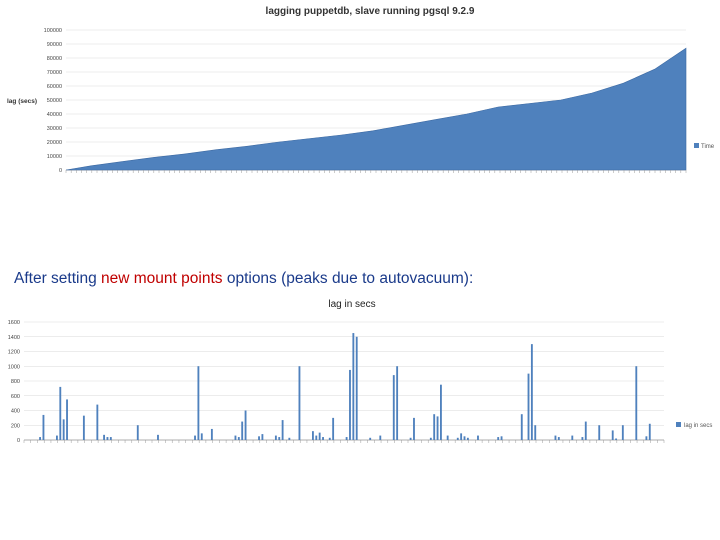 Image resolution: width=720 pixels, height=540 pixels. I want to click on chart1-legend-label: Time, so click(708, 147).